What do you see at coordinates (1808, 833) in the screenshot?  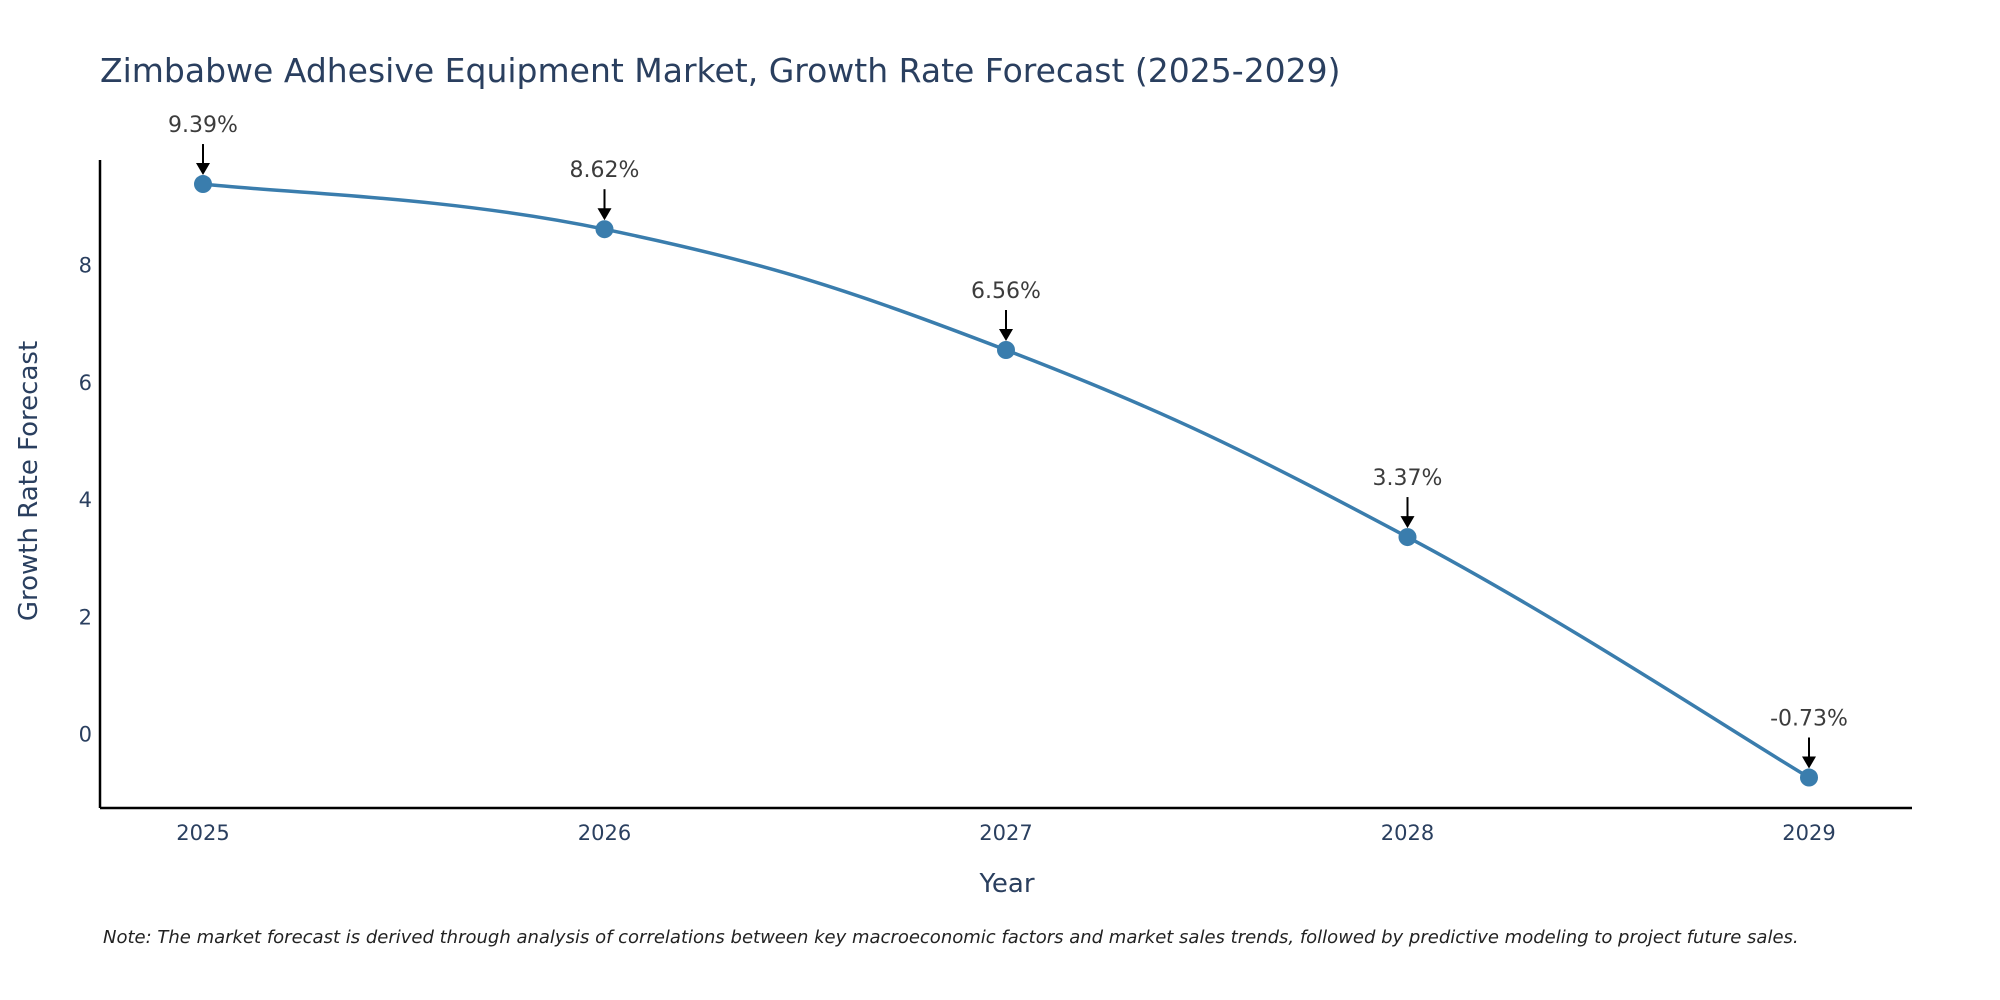 I see `x-tick-label: 2029` at bounding box center [1808, 833].